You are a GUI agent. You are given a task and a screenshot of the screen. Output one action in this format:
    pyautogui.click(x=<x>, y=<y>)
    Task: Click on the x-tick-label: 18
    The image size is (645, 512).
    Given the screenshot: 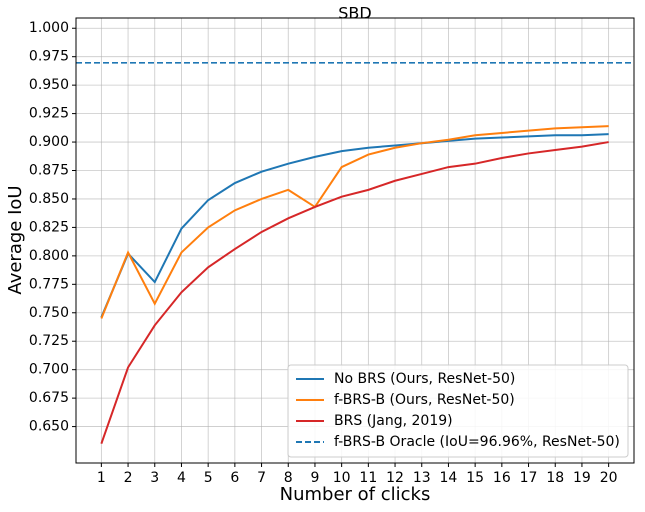 What is the action you would take?
    pyautogui.click(x=555, y=478)
    